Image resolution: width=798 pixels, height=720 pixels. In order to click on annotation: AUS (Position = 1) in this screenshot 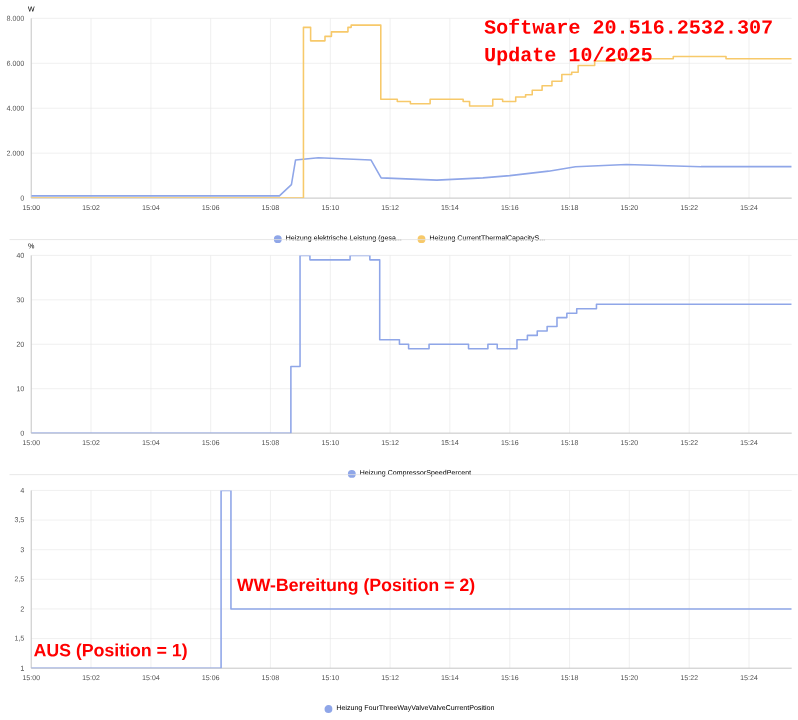, I will do `click(110, 651)`.